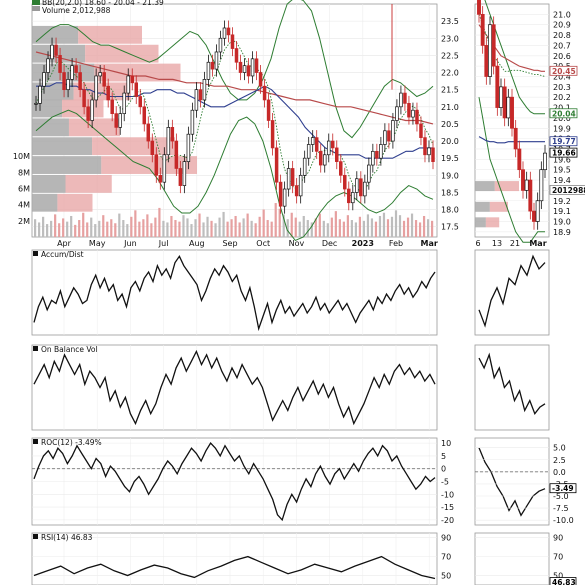  I want to click on indicator-zoom-line, so click(512, 482).